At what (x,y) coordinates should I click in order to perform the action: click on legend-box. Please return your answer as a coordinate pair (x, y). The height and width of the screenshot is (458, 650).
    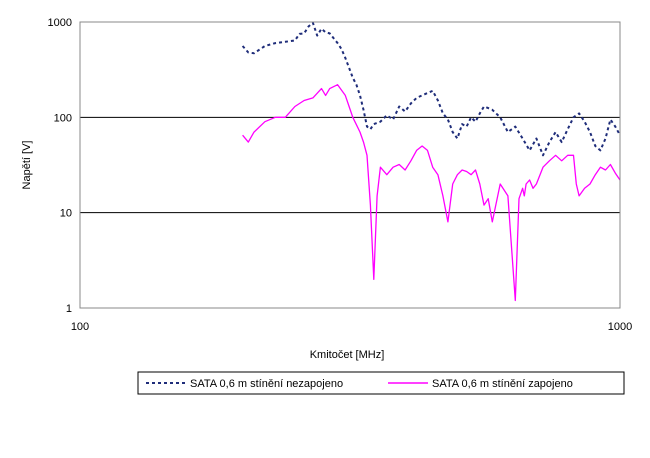
    Looking at the image, I should click on (381, 383).